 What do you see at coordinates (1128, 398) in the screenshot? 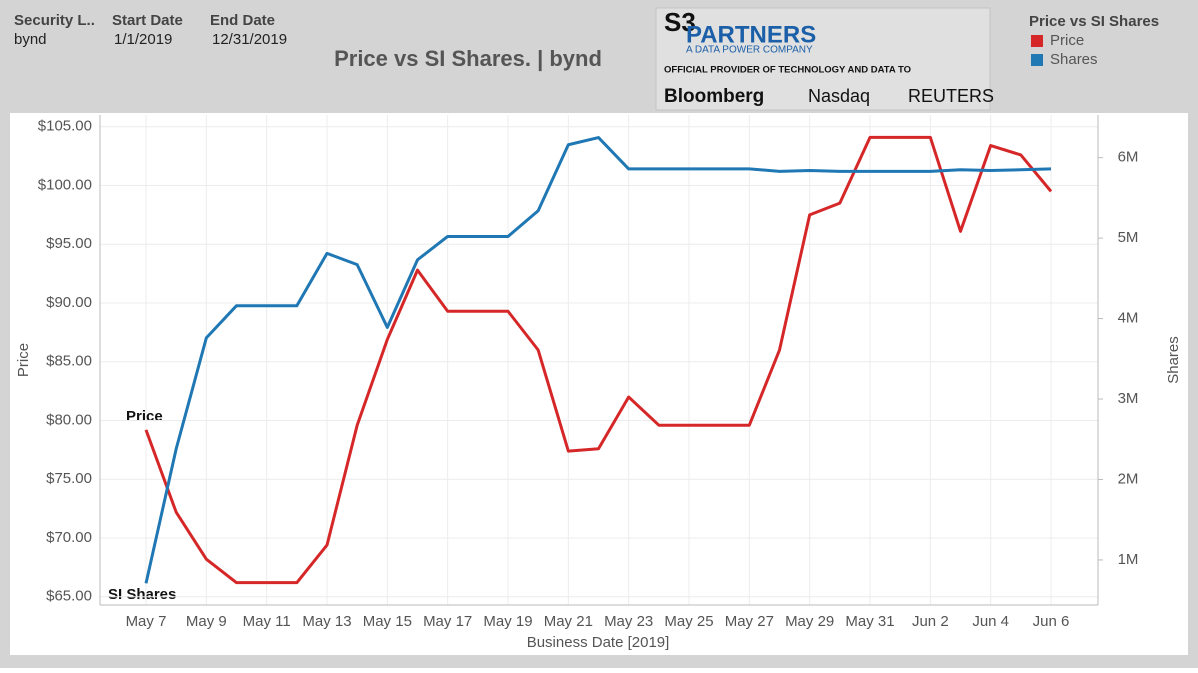
I see `y2-tick-label: 3M` at bounding box center [1128, 398].